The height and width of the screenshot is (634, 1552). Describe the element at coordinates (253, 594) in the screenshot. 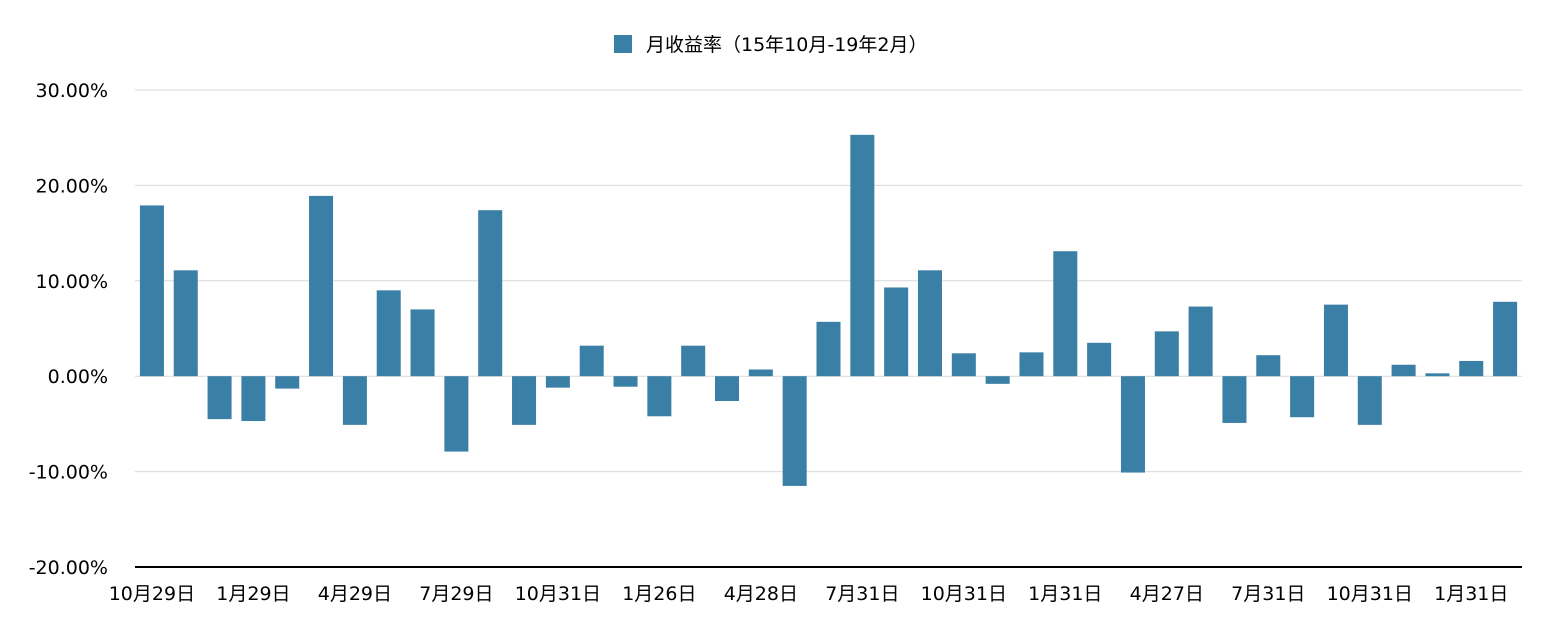

I see `x-tick-label: 1月29日` at that location.